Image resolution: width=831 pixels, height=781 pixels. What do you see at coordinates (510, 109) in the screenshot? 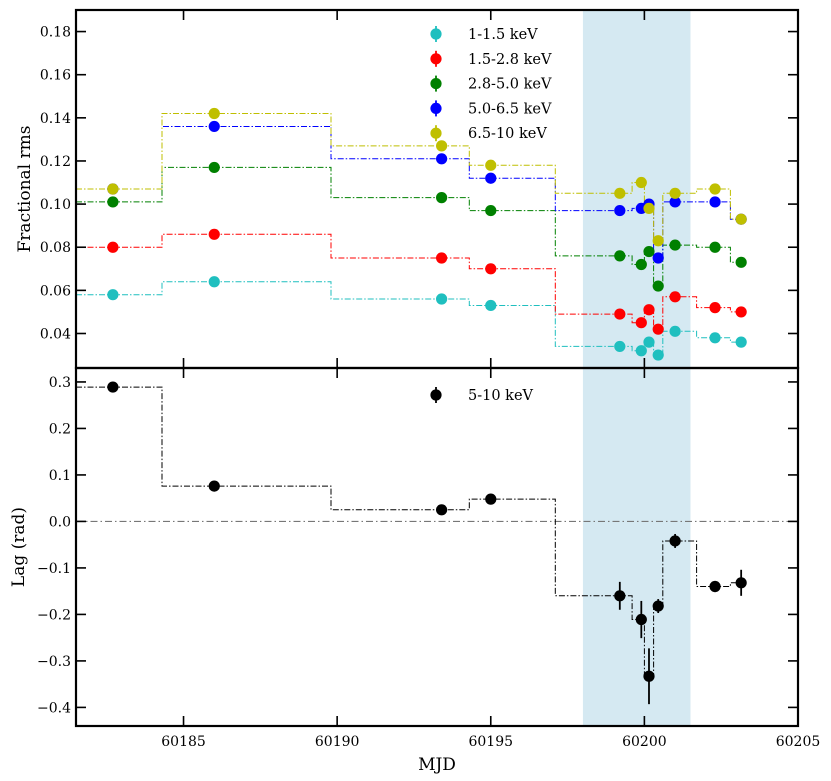
I see `legend-label: 5.0-6.5 keV` at bounding box center [510, 109].